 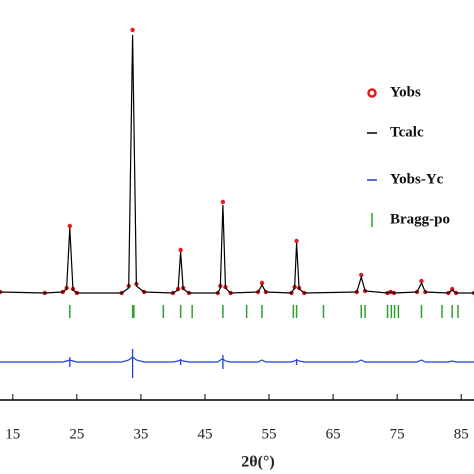 What do you see at coordinates (333, 434) in the screenshot?
I see `x-tick-label: 65` at bounding box center [333, 434].